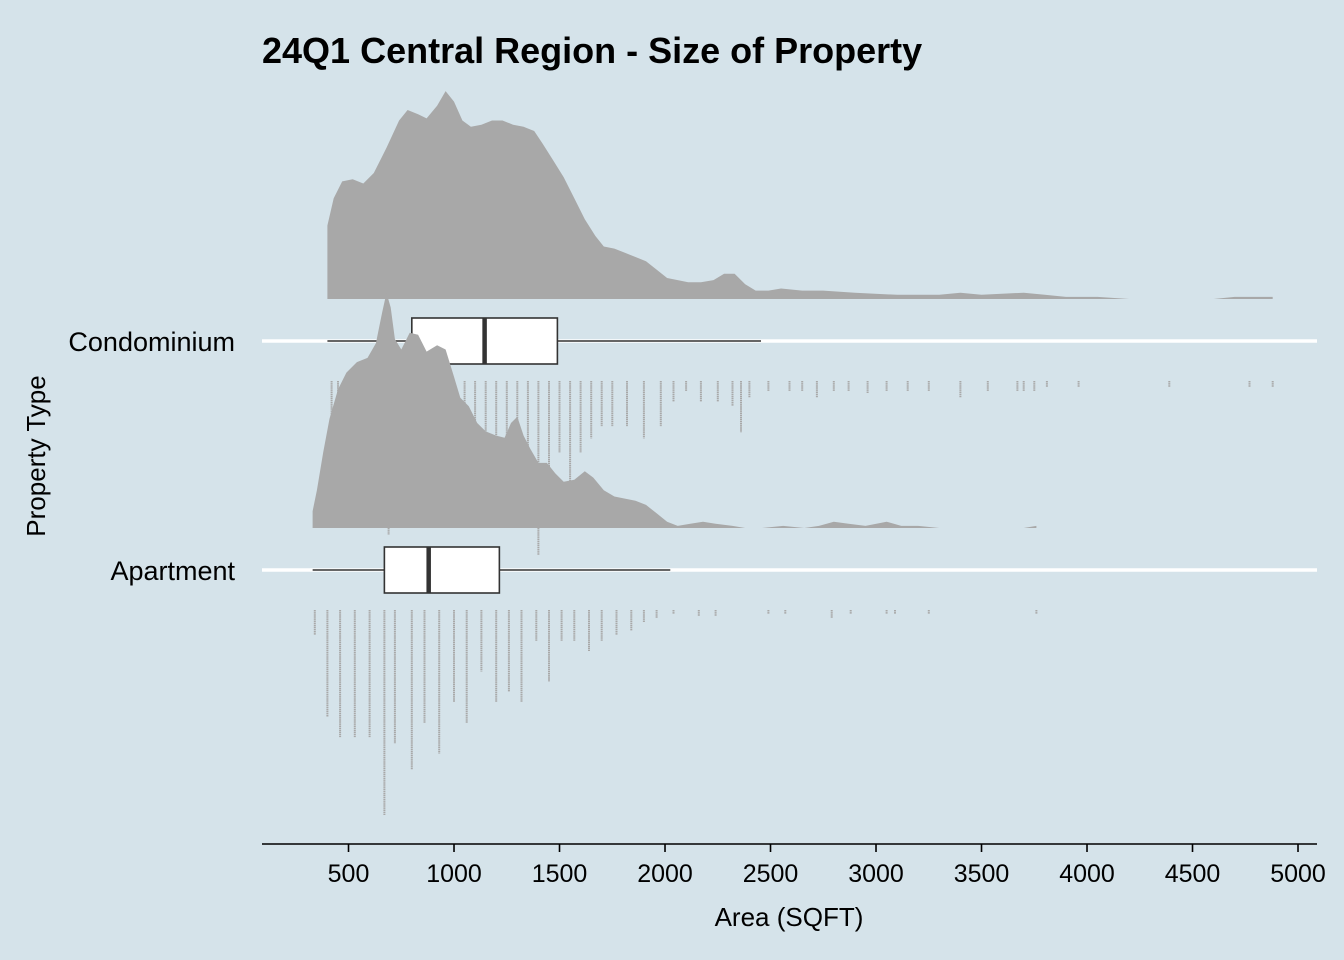  What do you see at coordinates (560, 874) in the screenshot?
I see `x-tick-label: 1500` at bounding box center [560, 874].